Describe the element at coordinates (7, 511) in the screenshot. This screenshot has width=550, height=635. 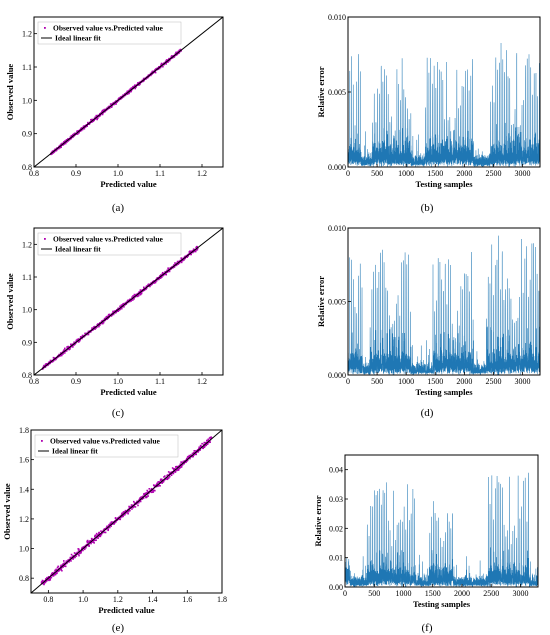
I see `y-axis-label-e: Observed value` at that location.